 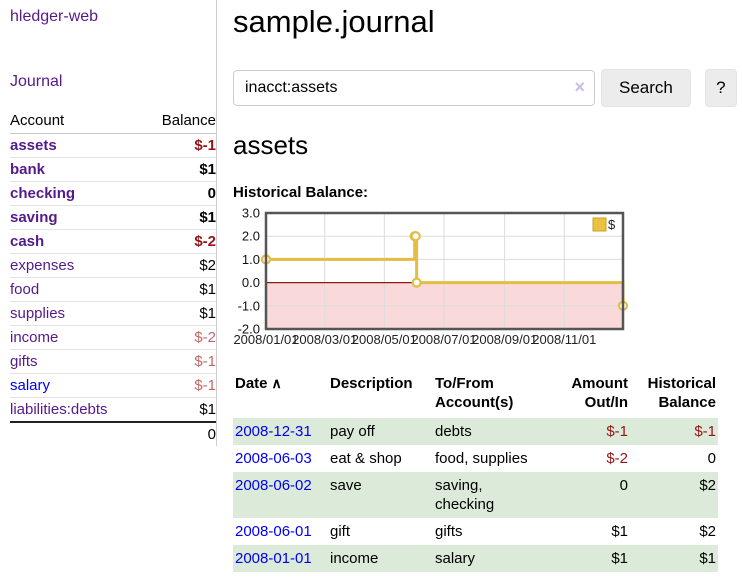 I want to click on account-link: supplies, so click(x=38, y=313).